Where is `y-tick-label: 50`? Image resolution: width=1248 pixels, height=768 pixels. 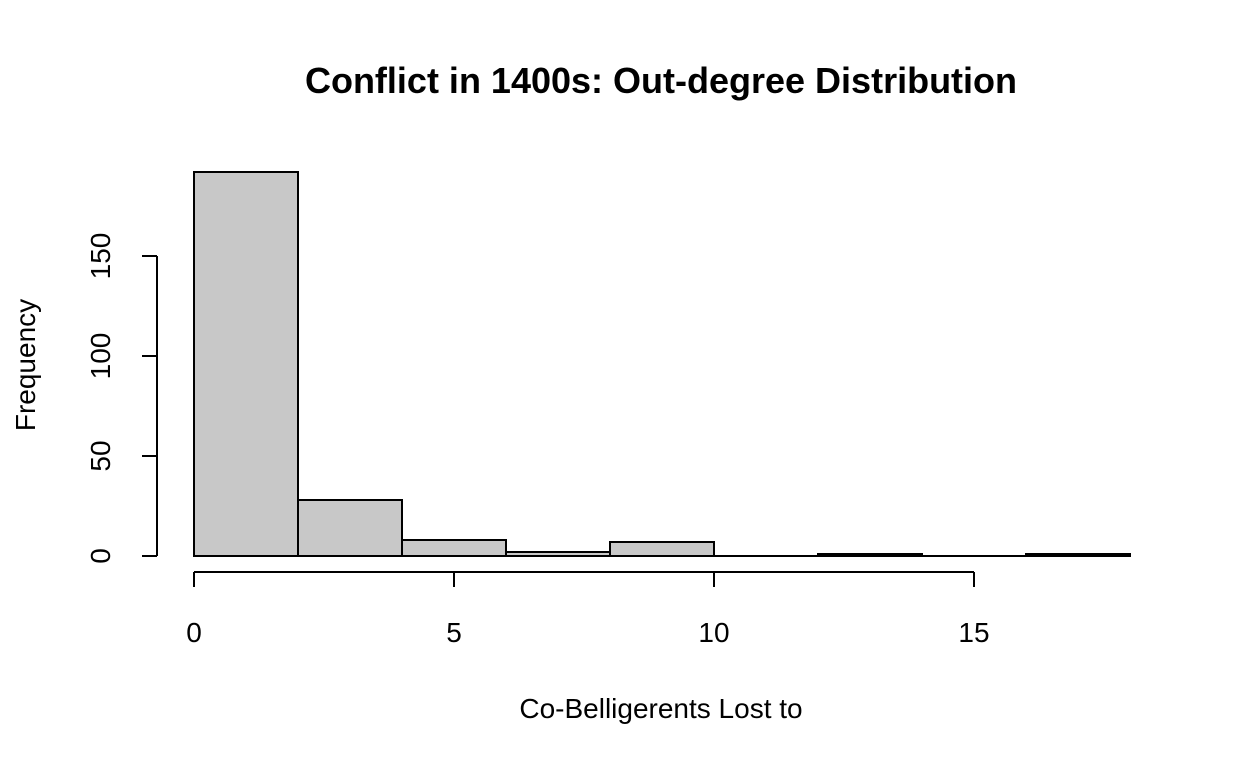
y-tick-label: 50 is located at coordinates (100, 455).